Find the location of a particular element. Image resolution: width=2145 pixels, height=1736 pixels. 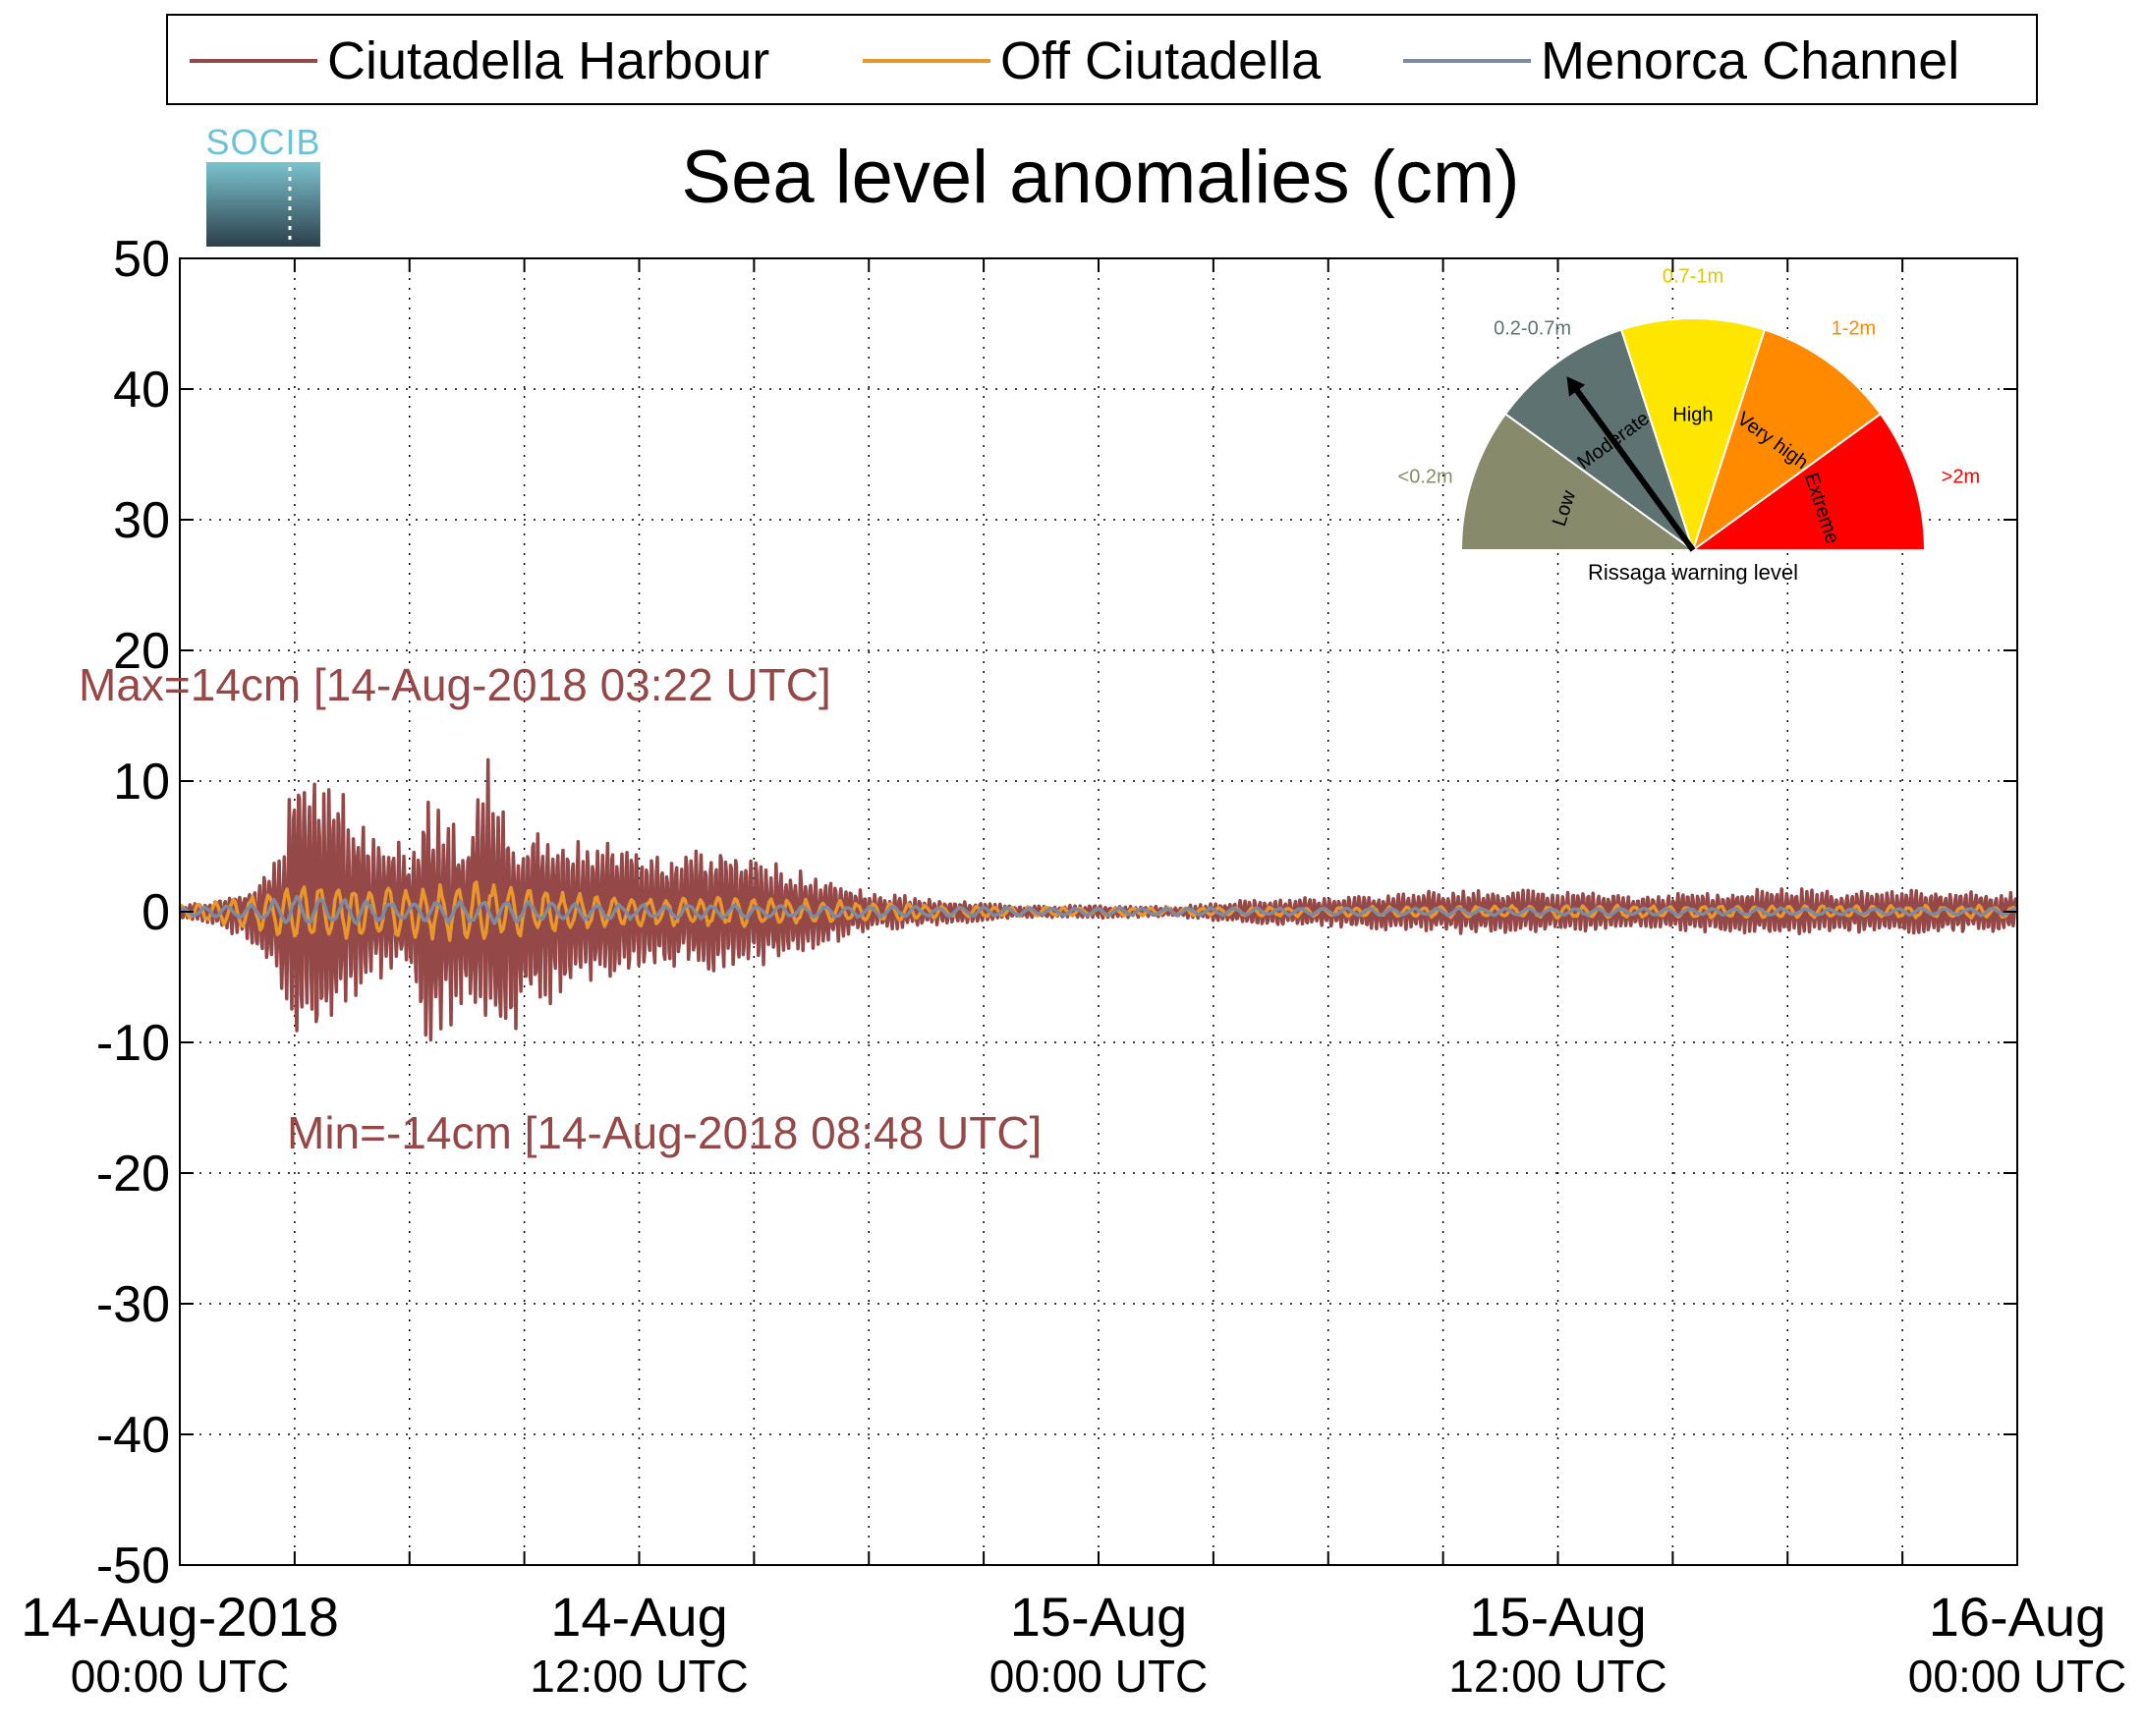

chart-title: Sea level anomalies (cm) is located at coordinates (1100, 177).